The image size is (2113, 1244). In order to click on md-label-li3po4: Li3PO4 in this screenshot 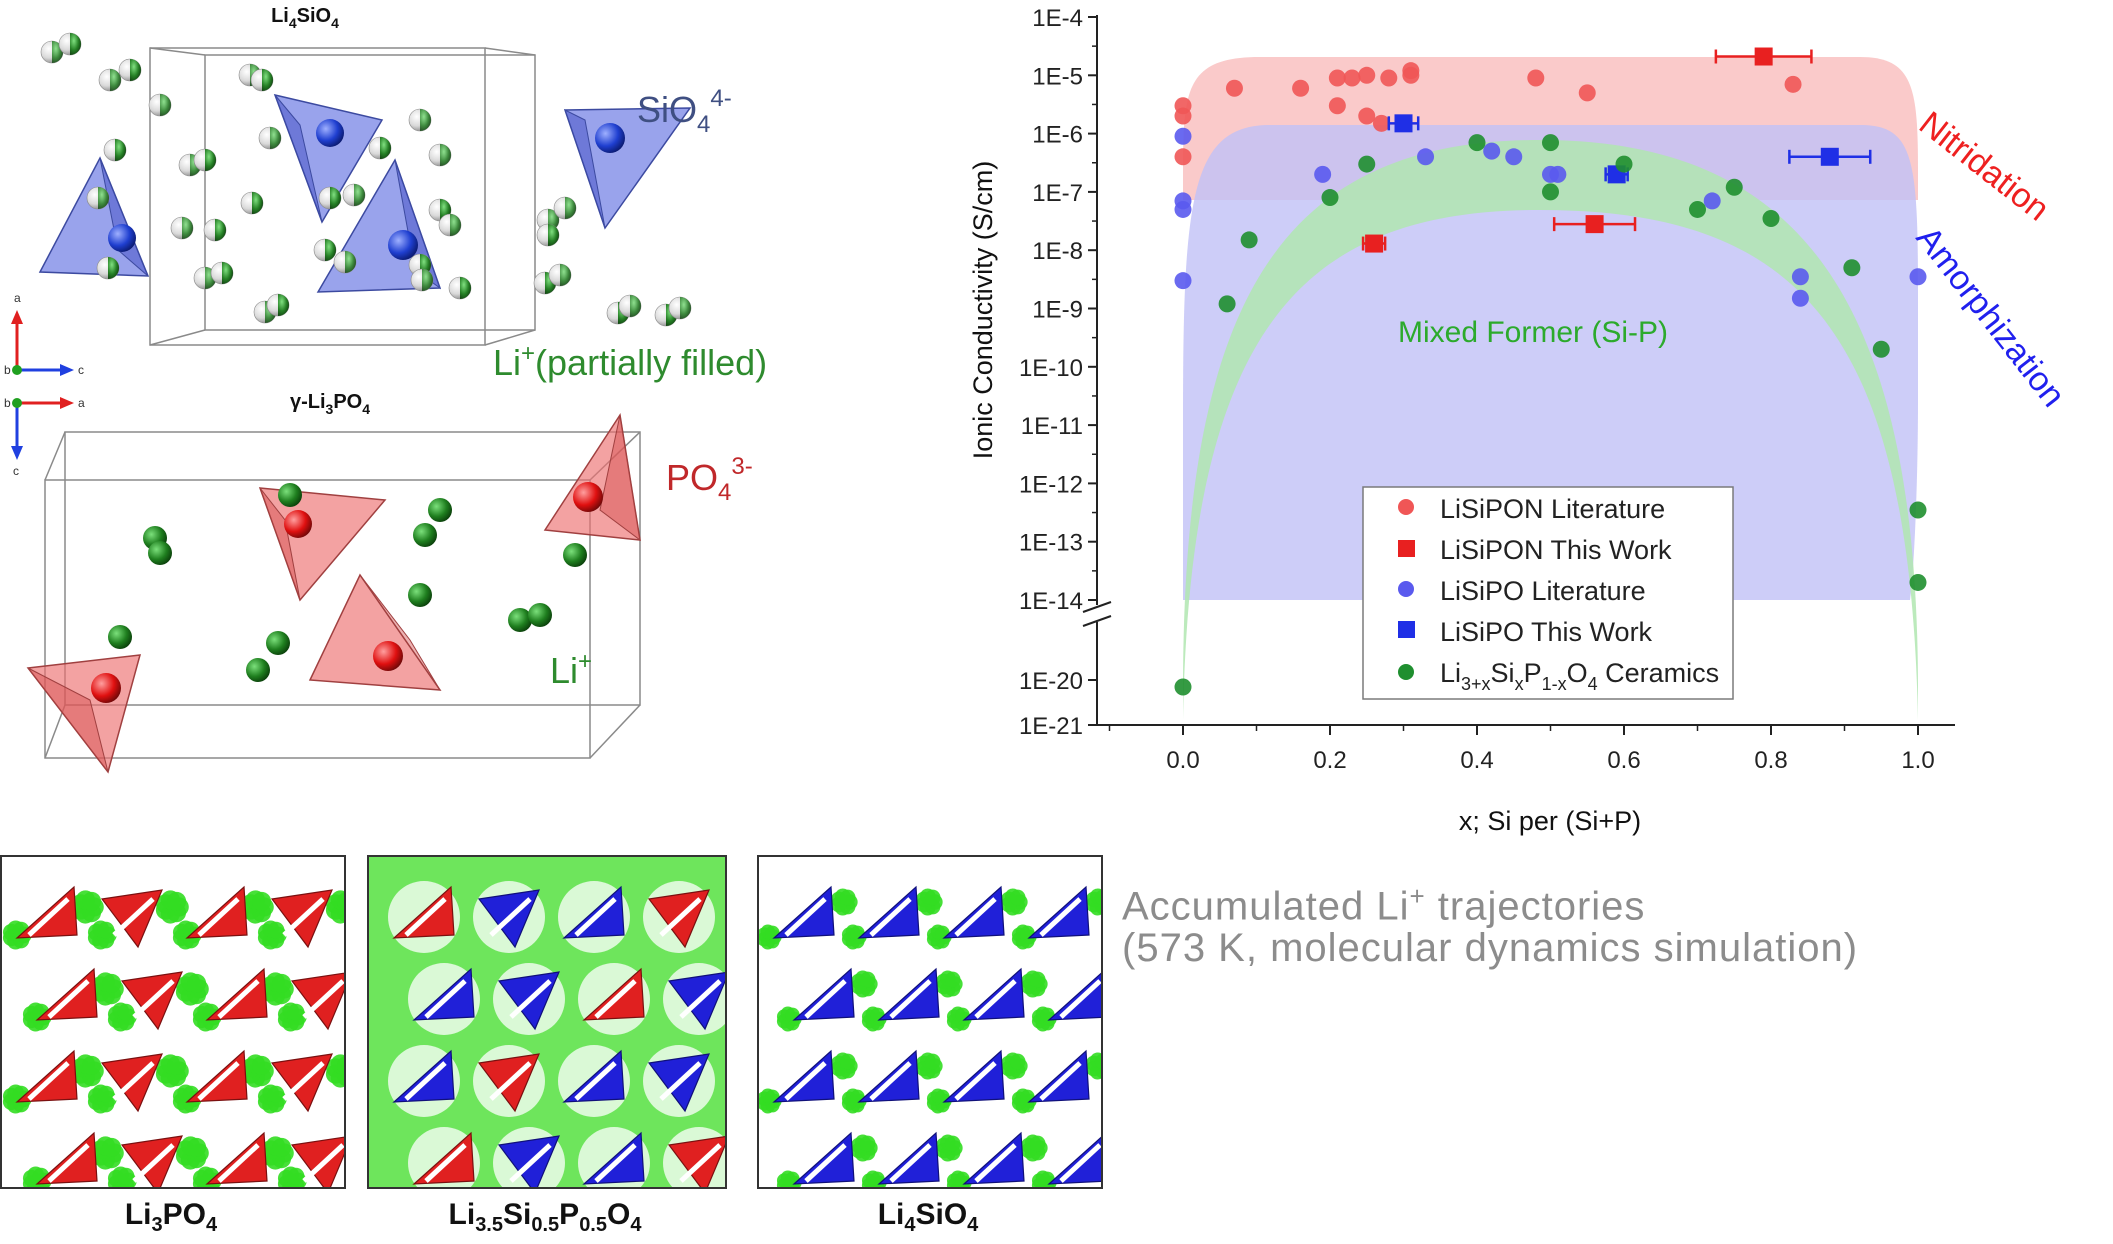, I will do `click(171, 1217)`.